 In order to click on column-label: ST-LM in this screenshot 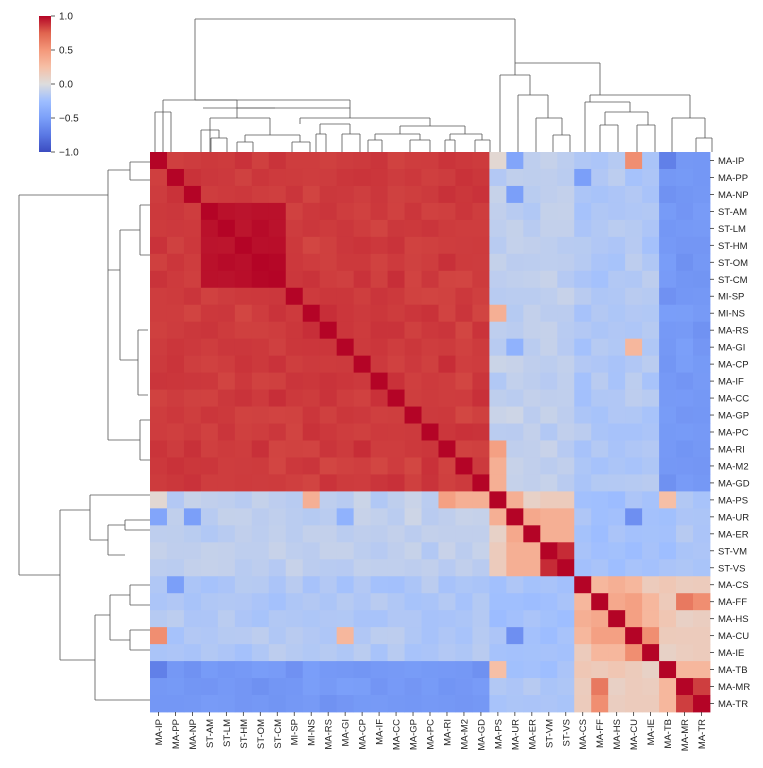, I will do `click(227, 733)`.